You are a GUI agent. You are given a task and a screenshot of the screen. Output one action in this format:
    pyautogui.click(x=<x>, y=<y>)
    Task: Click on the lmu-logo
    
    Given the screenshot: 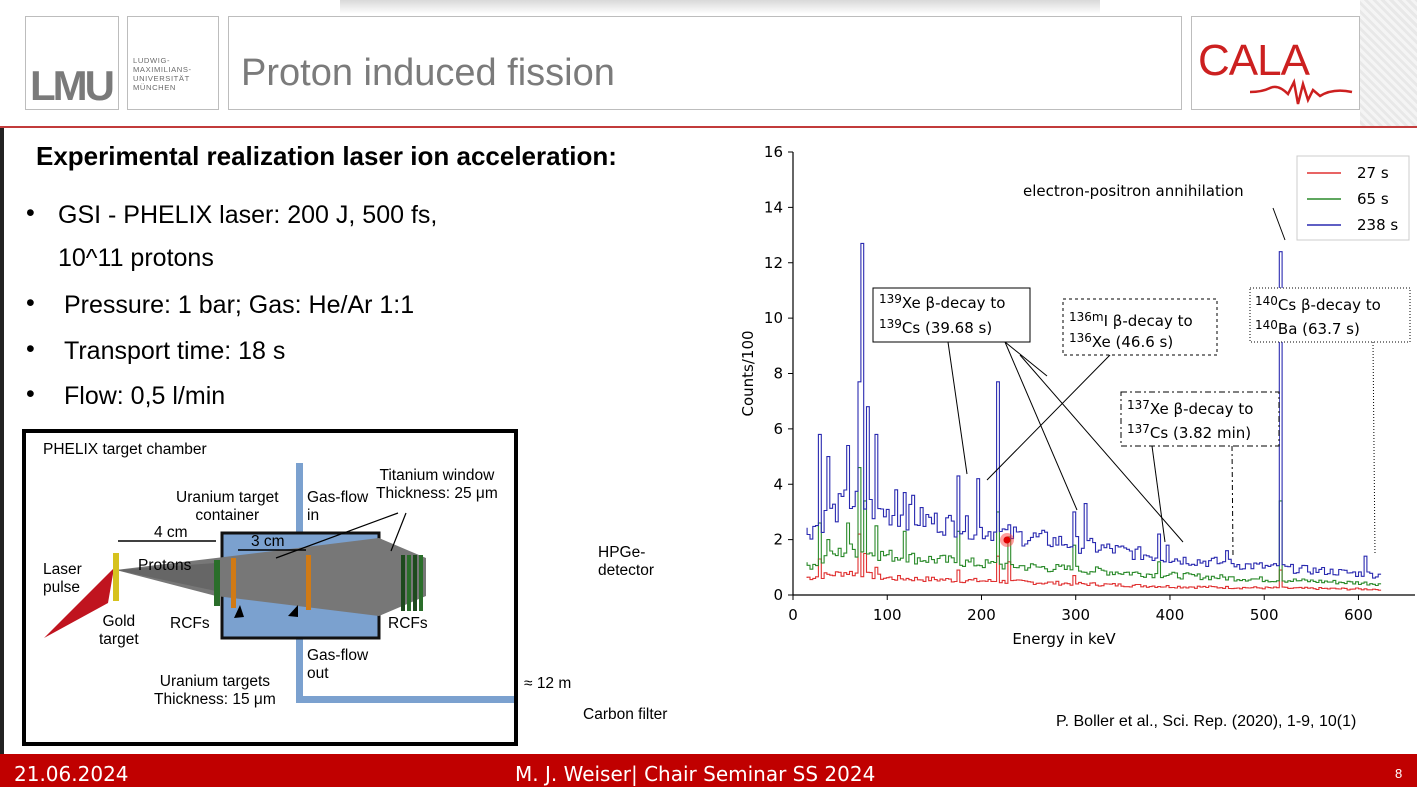 What is the action you would take?
    pyautogui.click(x=72, y=63)
    